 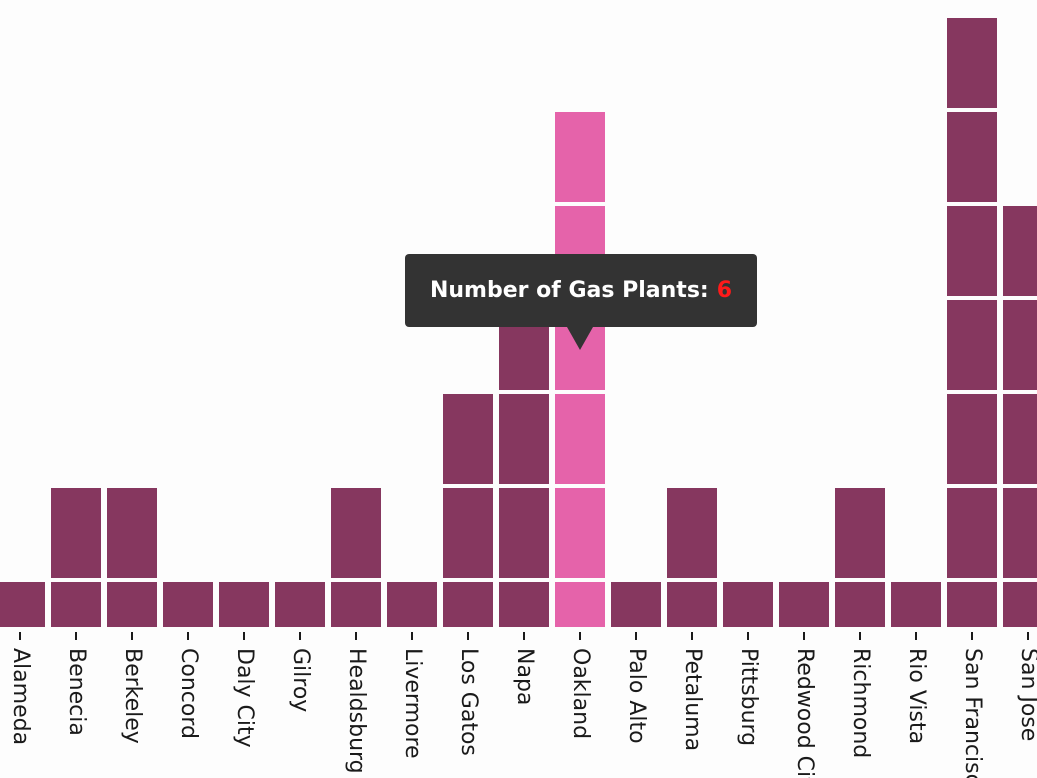 I want to click on x-tick-label: Concord, so click(x=188, y=693).